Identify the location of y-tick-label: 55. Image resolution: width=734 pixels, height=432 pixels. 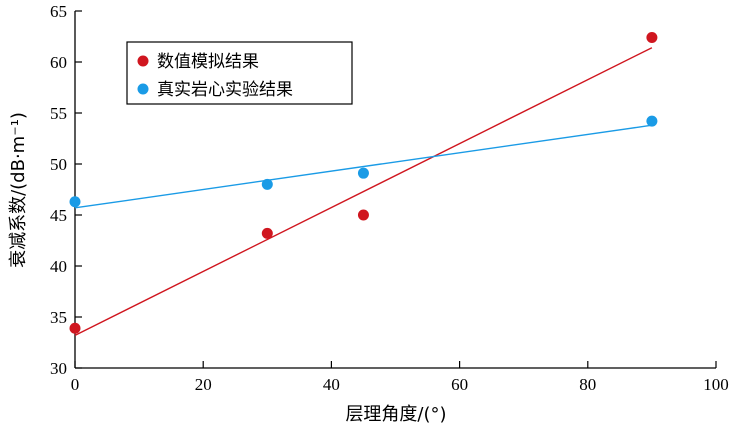
(58, 113).